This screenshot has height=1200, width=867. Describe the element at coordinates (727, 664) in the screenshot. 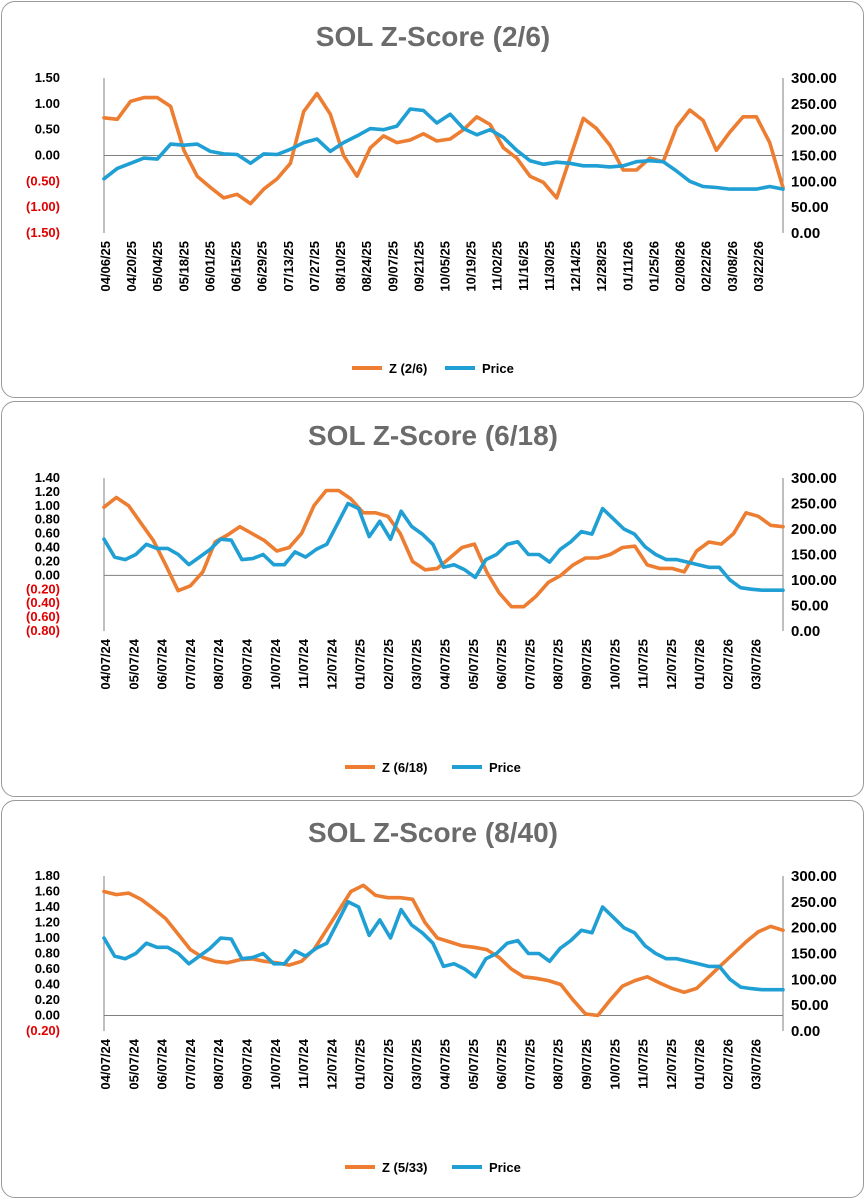

I see `x-axis-tick-label: 02/07/26` at that location.